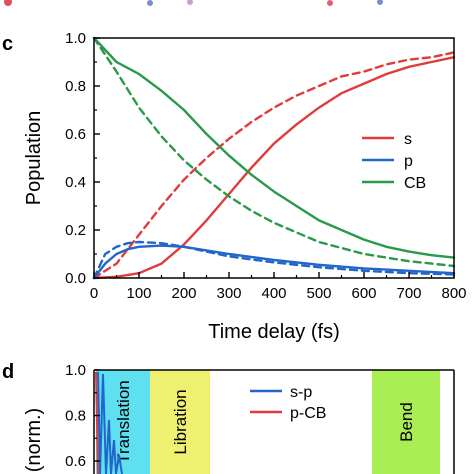 The height and width of the screenshot is (474, 474). Describe the element at coordinates (363, 293) in the screenshot. I see `x-tick-label: 600` at that location.